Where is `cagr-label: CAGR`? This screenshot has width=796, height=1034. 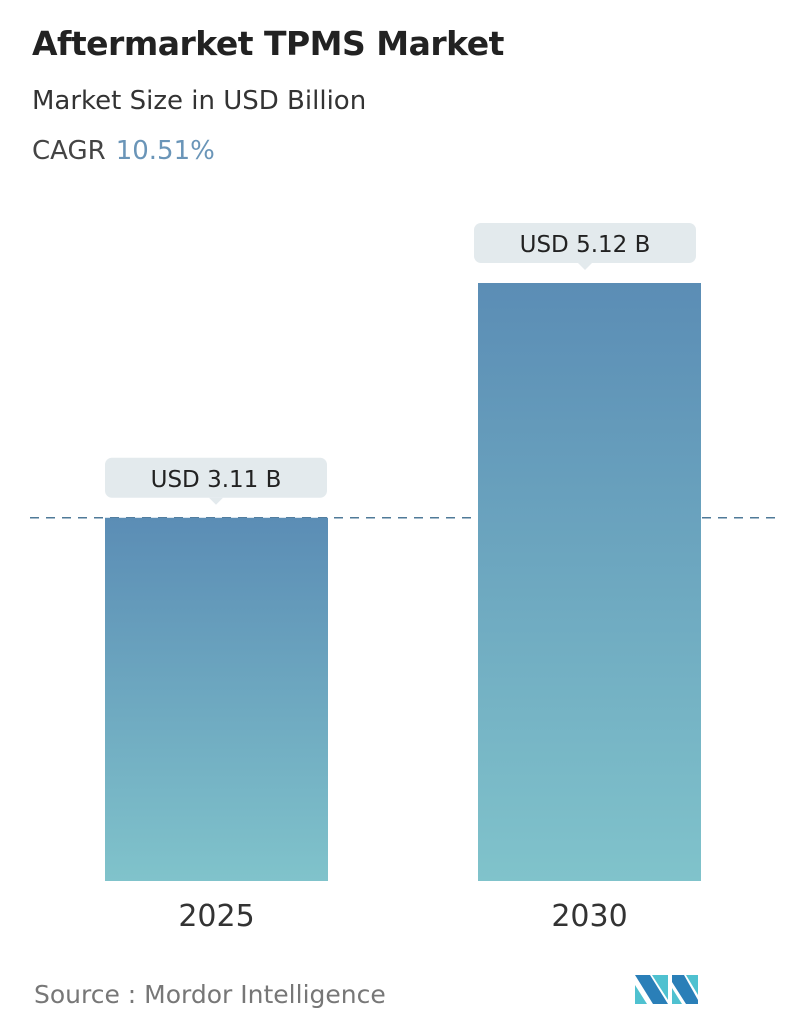 cagr-label: CAGR is located at coordinates (69, 151).